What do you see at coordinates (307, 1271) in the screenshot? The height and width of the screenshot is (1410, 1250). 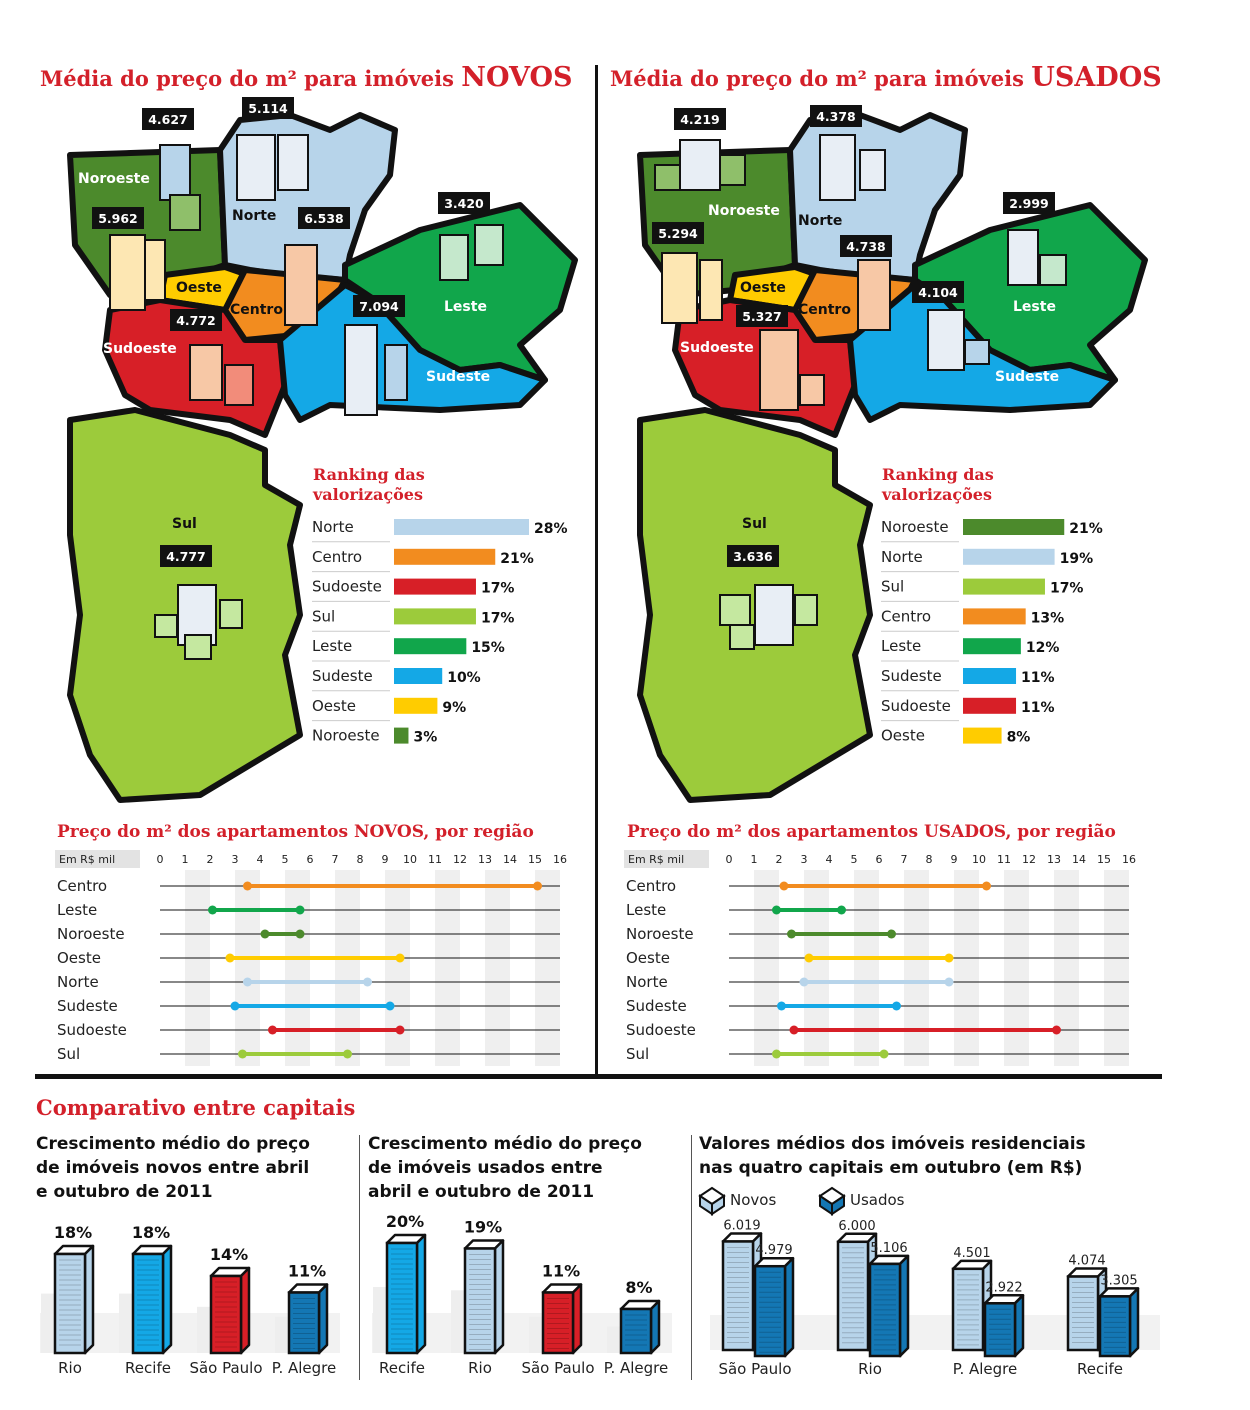 I see `cap-novos-bar-value: 11%` at bounding box center [307, 1271].